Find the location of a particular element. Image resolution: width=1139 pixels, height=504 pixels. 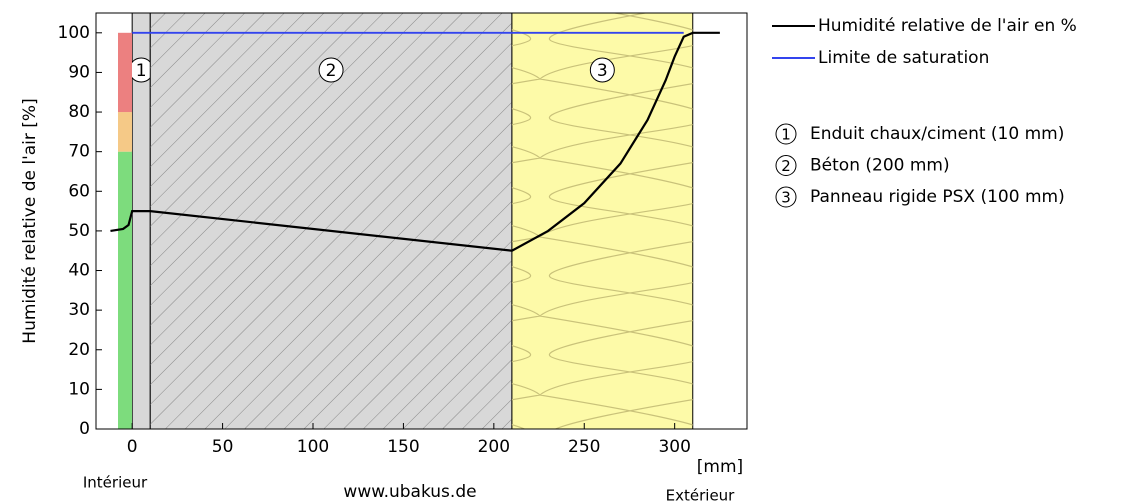

layer-number: 3 is located at coordinates (602, 71).